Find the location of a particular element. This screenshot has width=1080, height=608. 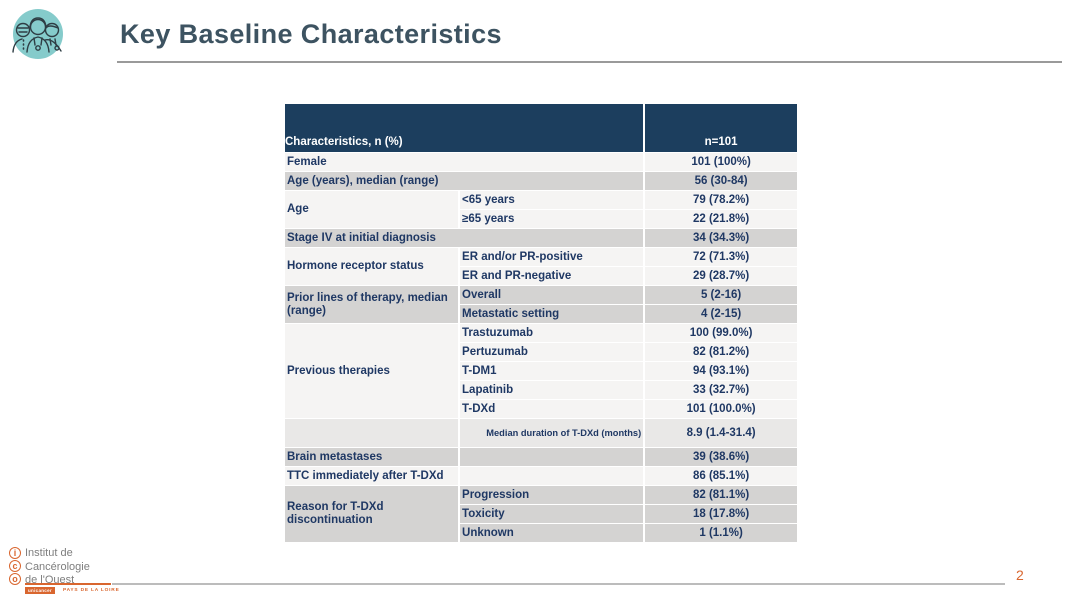

table-row: ≥65 years 22 (21.8%) is located at coordinates (541, 219).